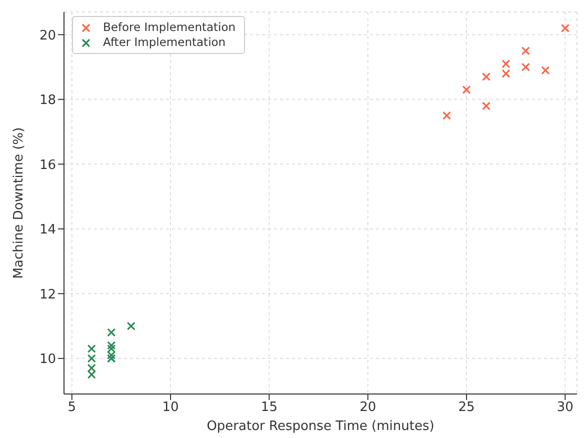 Image resolution: width=585 pixels, height=438 pixels. What do you see at coordinates (47, 230) in the screenshot?
I see `y-tick-label: 14` at bounding box center [47, 230].